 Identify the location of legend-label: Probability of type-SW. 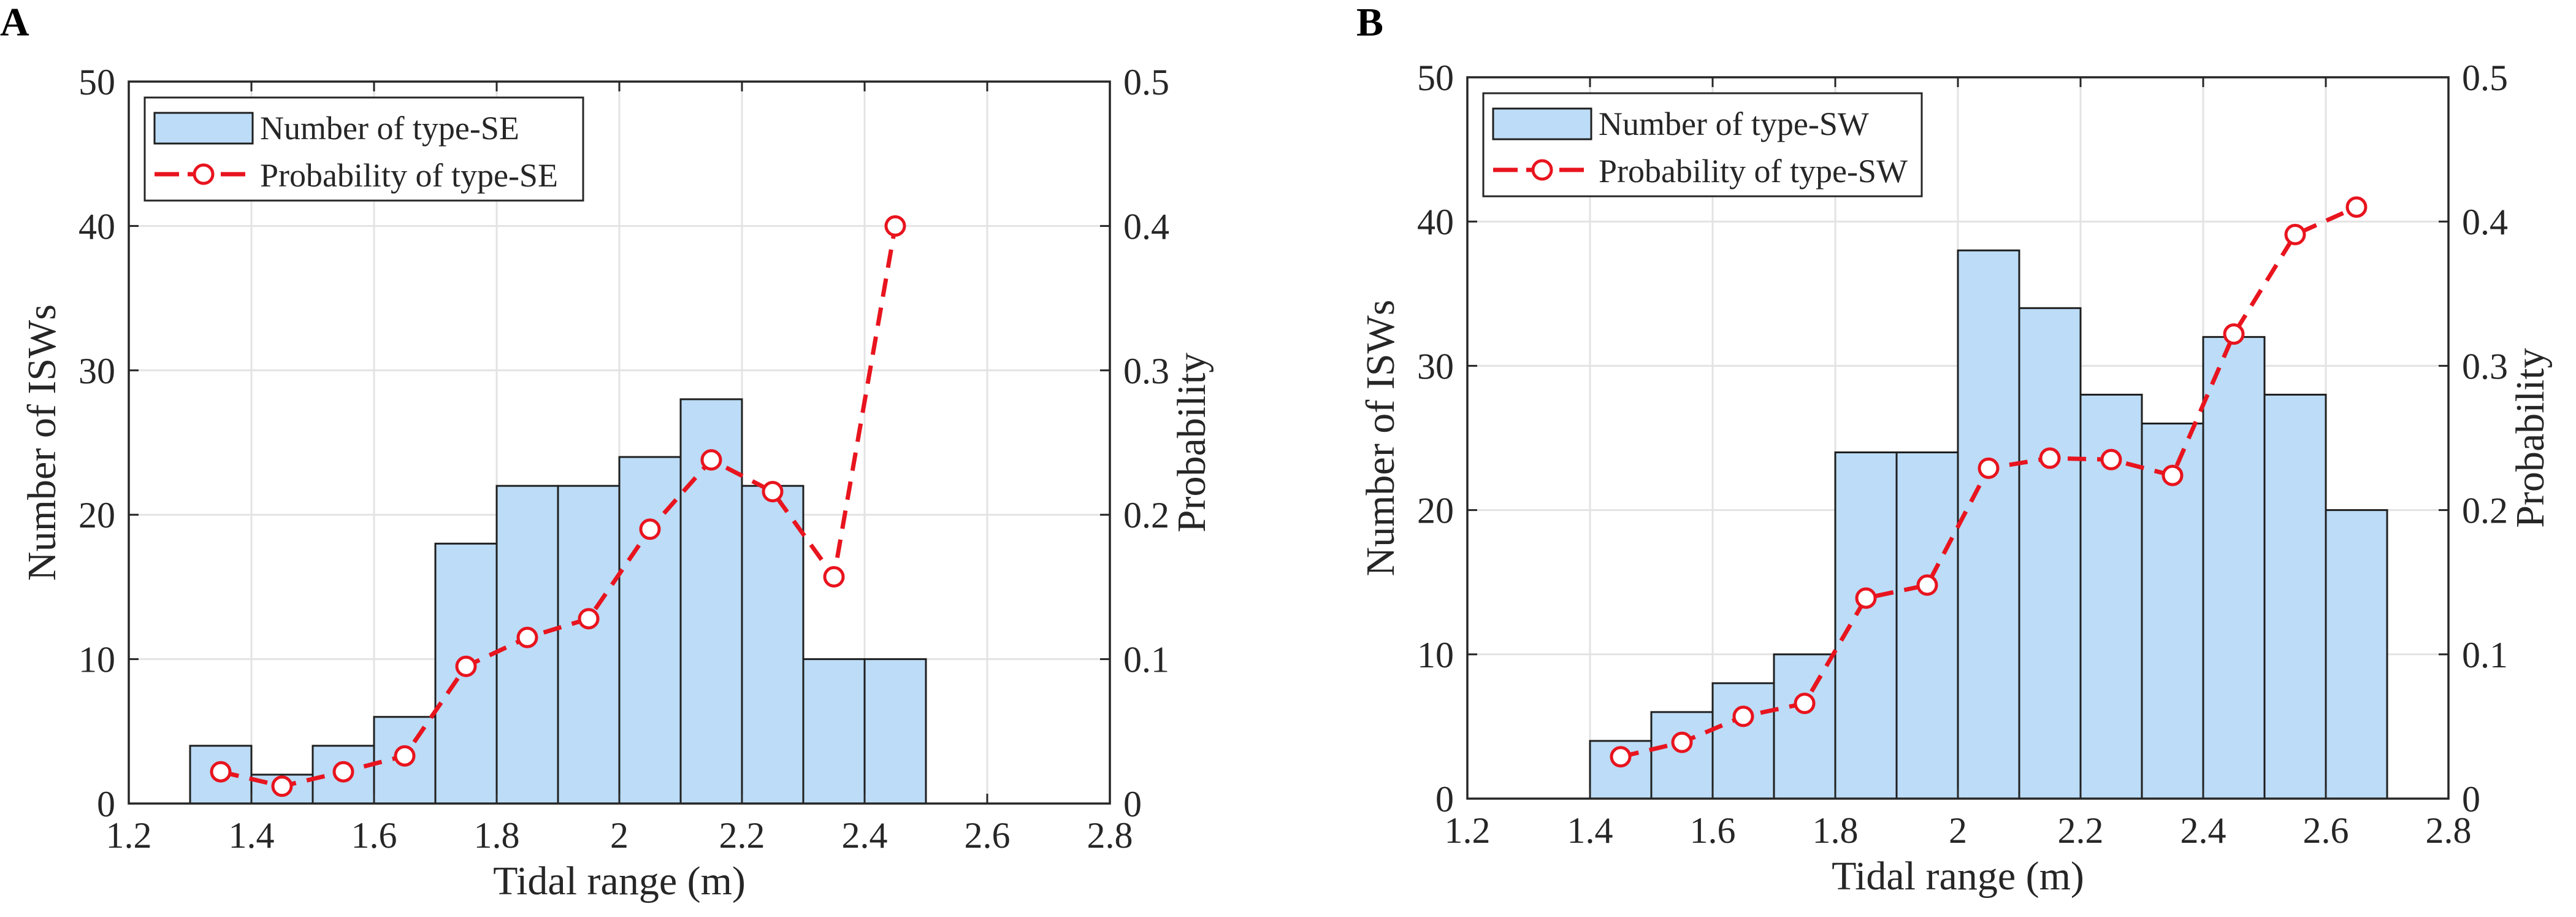
(1753, 171).